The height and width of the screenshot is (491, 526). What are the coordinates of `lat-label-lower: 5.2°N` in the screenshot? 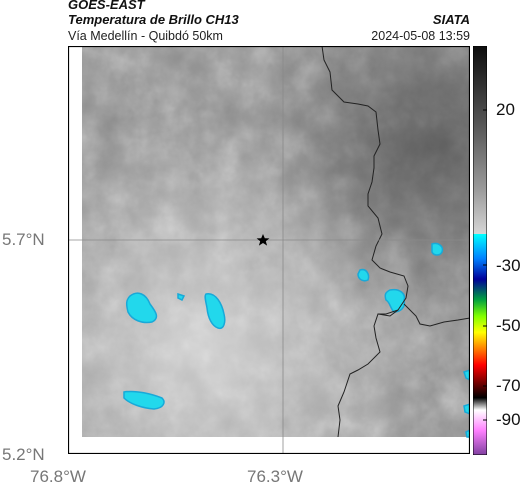 It's located at (23, 454).